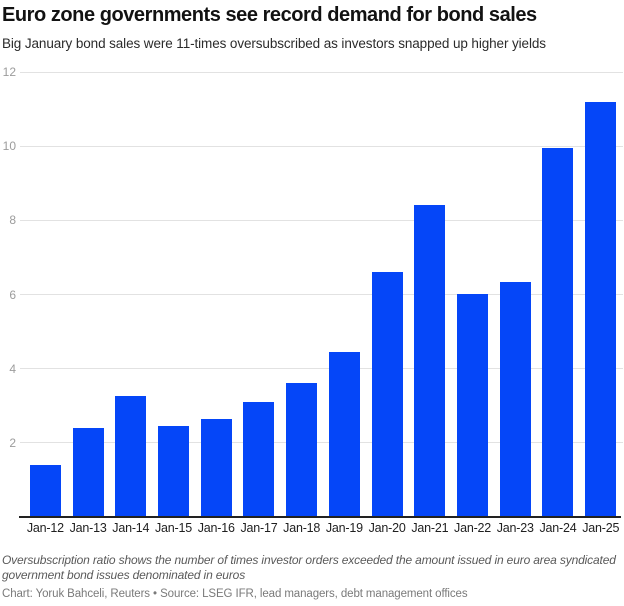 This screenshot has width=624, height=606. I want to click on x-axis-line, so click(320, 517).